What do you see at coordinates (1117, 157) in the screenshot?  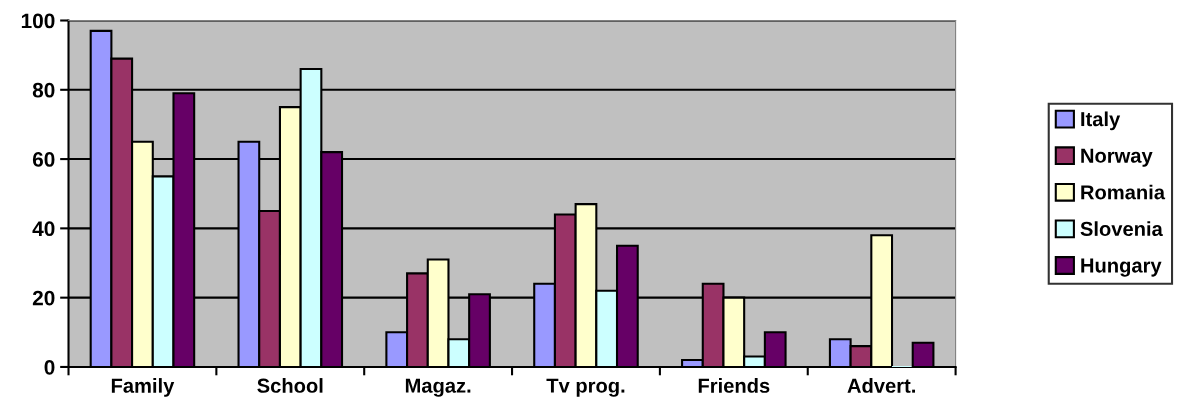 I see `legend-label: Norway` at bounding box center [1117, 157].